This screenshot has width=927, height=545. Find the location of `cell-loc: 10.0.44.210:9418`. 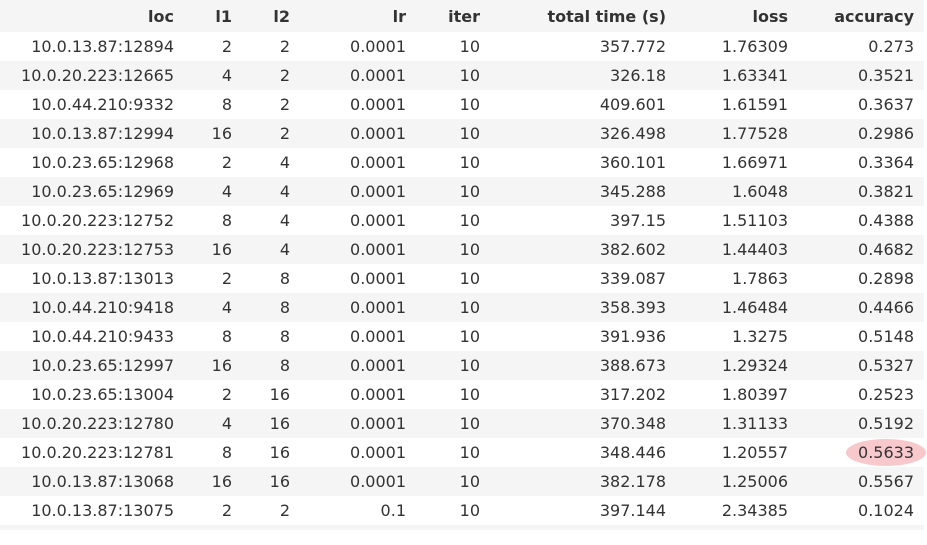

cell-loc: 10.0.44.210:9418 is located at coordinates (92, 307).